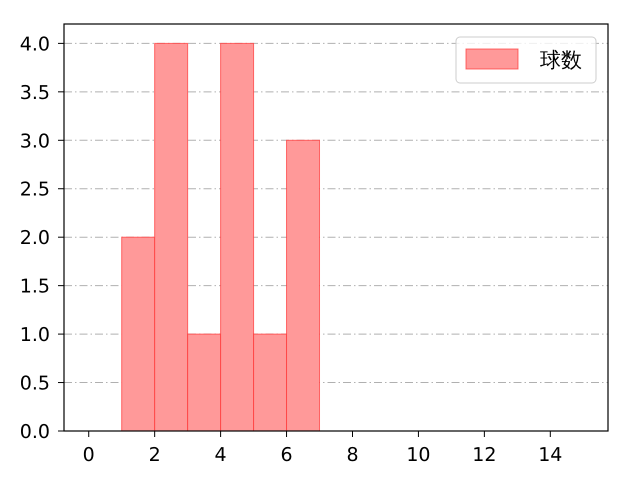 The height and width of the screenshot is (480, 640). Describe the element at coordinates (550, 455) in the screenshot. I see `x-tick-label: 14` at that location.